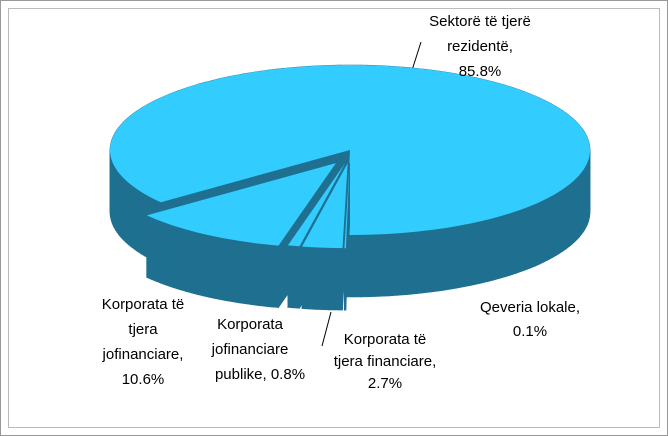 Image resolution: width=668 pixels, height=436 pixels. What do you see at coordinates (530, 307) in the screenshot?
I see `data-label: Qeveria lokale,` at bounding box center [530, 307].